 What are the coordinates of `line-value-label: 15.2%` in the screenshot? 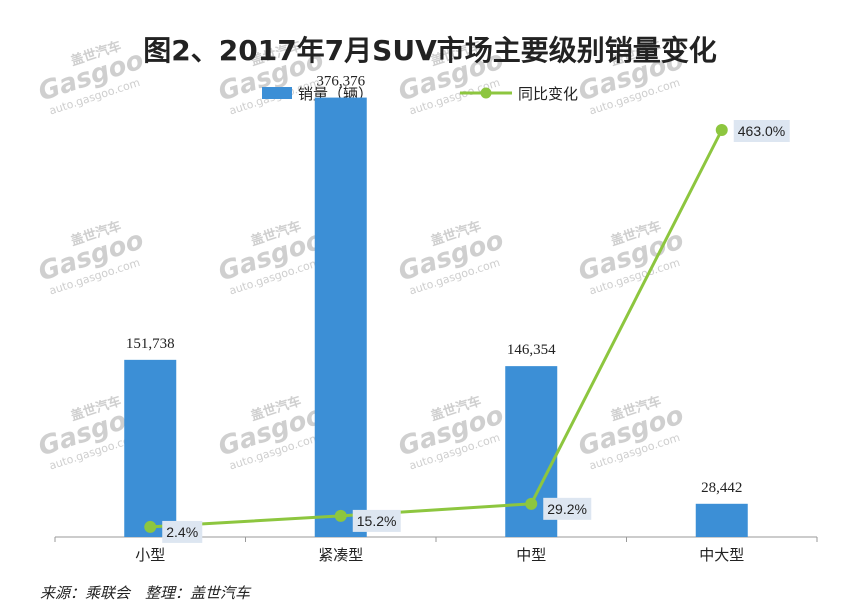 It's located at (376, 520).